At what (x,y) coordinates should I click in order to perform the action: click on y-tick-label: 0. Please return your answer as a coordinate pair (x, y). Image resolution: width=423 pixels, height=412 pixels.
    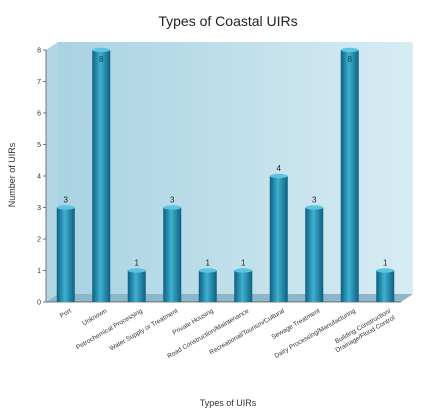
    Looking at the image, I should click on (39, 303).